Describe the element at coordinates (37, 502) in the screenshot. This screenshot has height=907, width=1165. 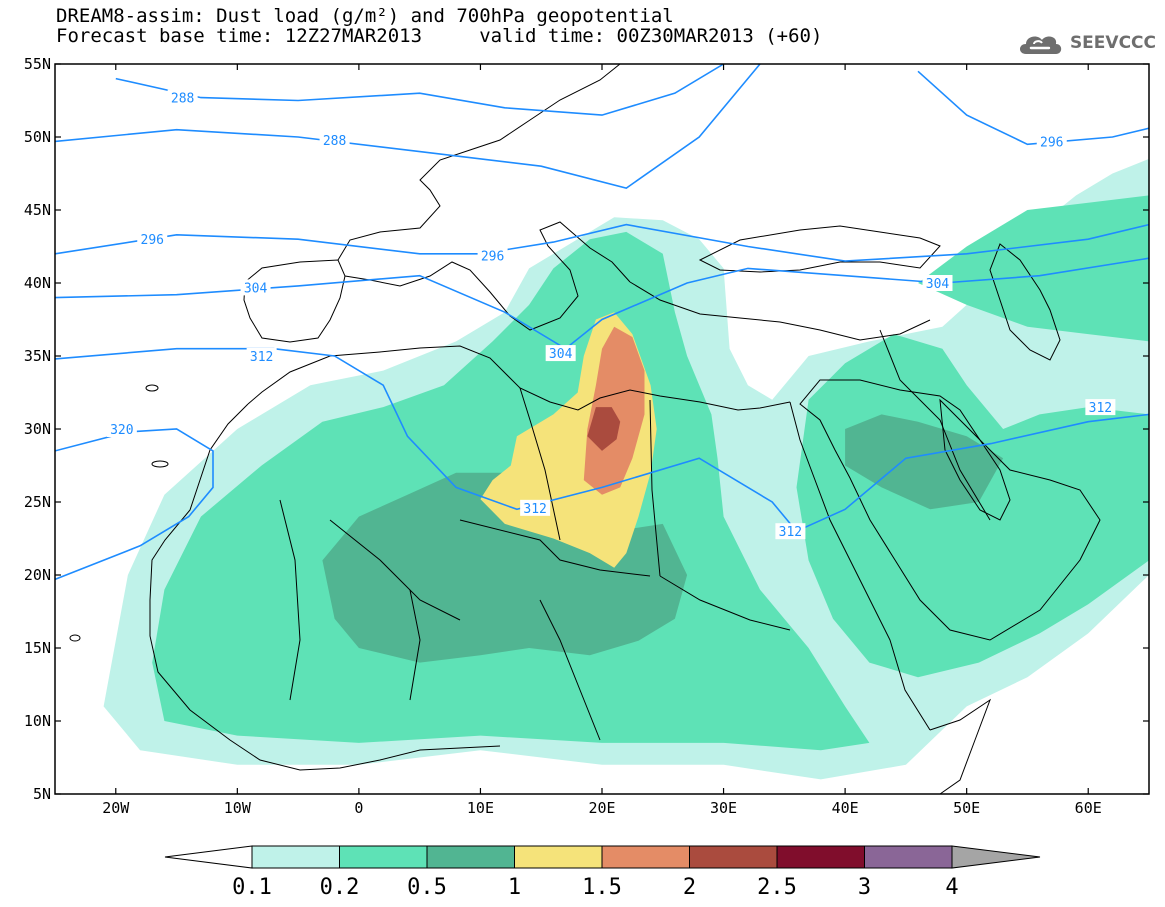
I see `lat-tick-label: 25N` at that location.